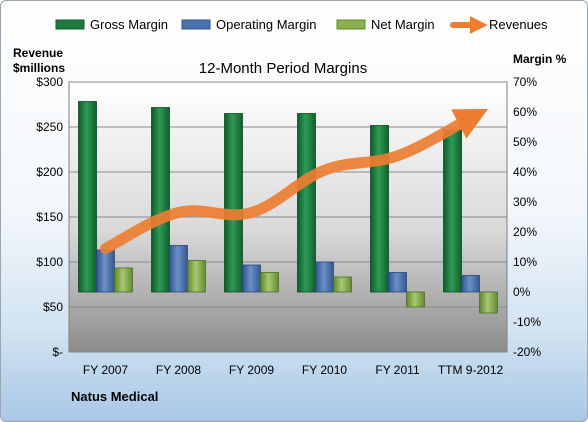  I want to click on x-tick-label: FY 2008, so click(178, 370).